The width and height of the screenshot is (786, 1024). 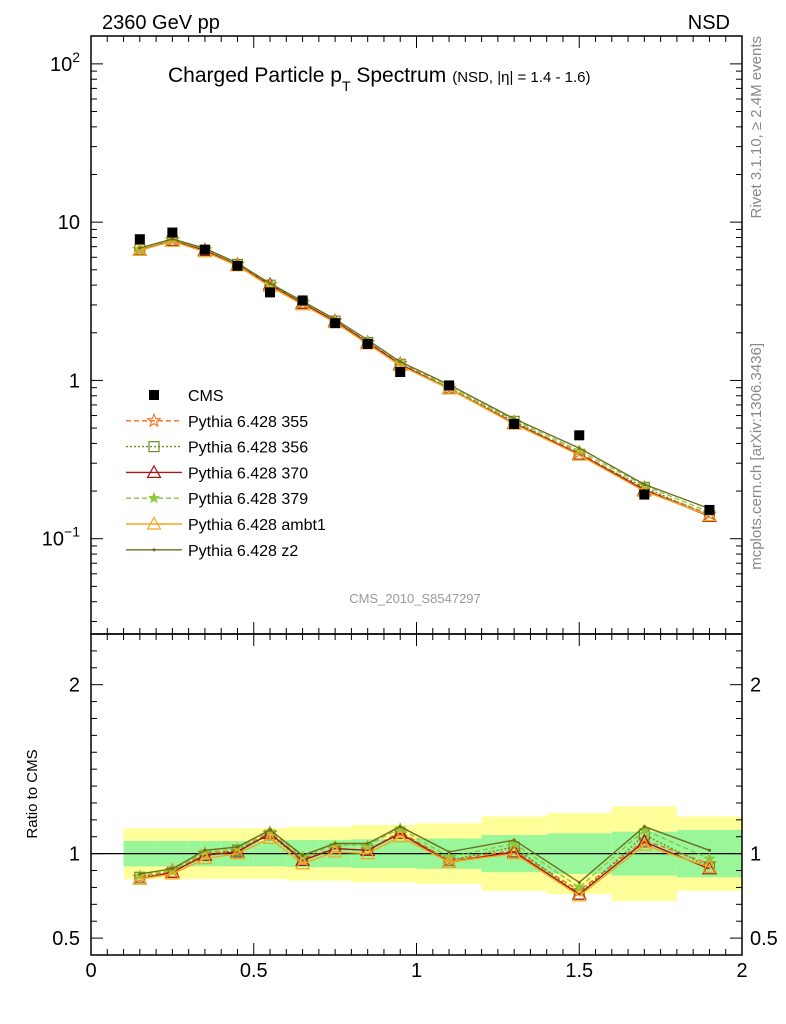 I want to click on legend-label: Pythia 6.428 379, so click(x=248, y=499).